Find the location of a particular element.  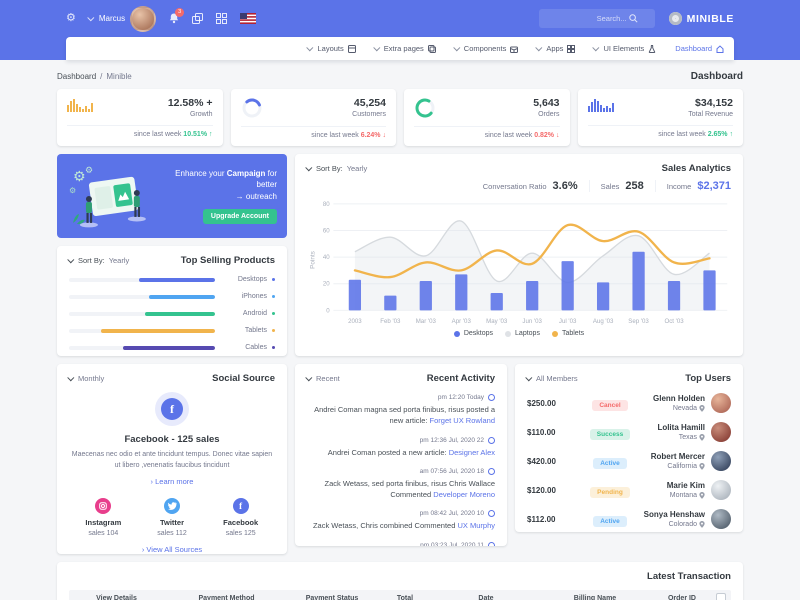

social-source-twitter: Twitter sales 112 is located at coordinates (172, 517).